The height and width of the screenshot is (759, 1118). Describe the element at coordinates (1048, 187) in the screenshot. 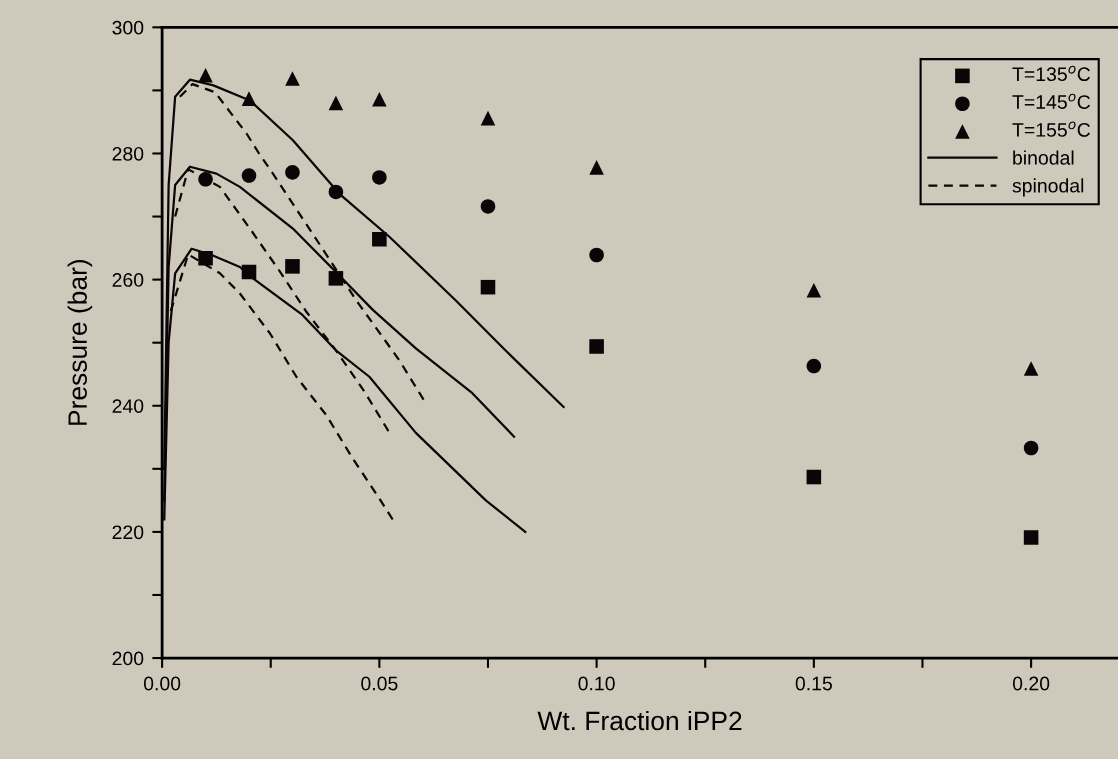

I see `legend-label: spinodal` at that location.